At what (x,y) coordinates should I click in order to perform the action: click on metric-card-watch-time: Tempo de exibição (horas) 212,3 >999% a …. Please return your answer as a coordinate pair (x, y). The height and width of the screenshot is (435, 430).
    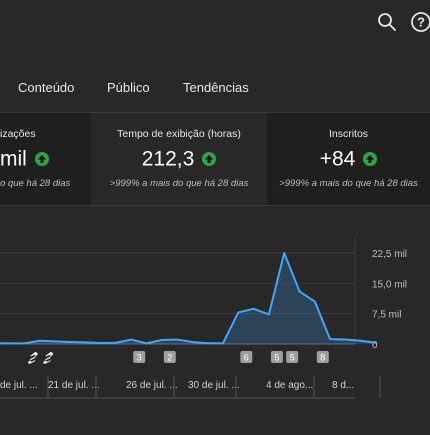
    Looking at the image, I should click on (179, 159).